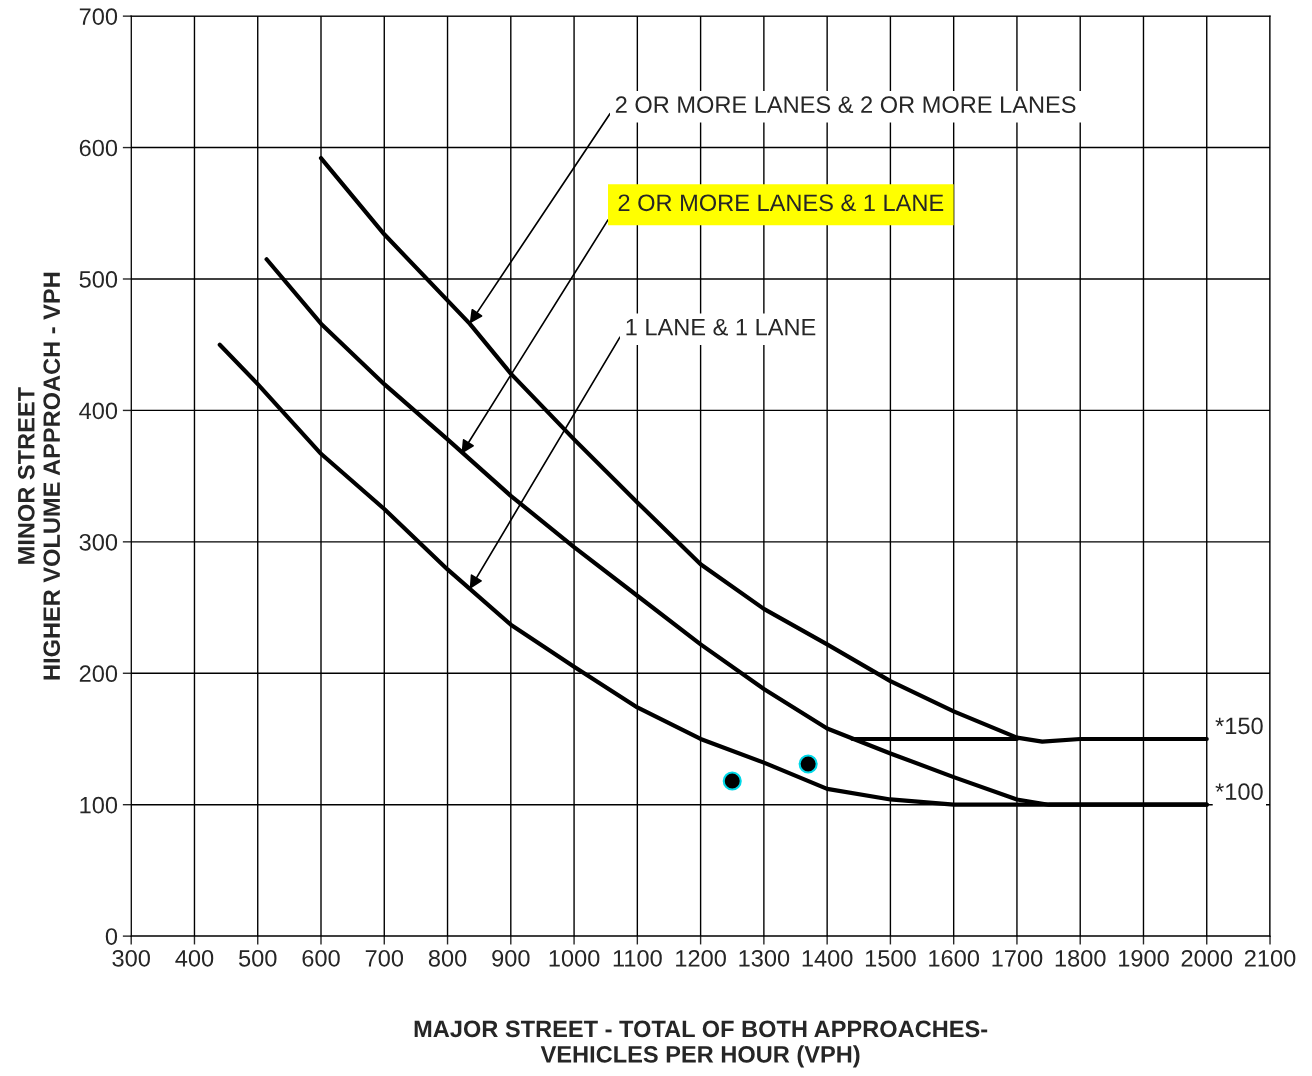 This screenshot has width=1312, height=1076. What do you see at coordinates (1080, 958) in the screenshot?
I see `x-tick-label: 1800` at bounding box center [1080, 958].